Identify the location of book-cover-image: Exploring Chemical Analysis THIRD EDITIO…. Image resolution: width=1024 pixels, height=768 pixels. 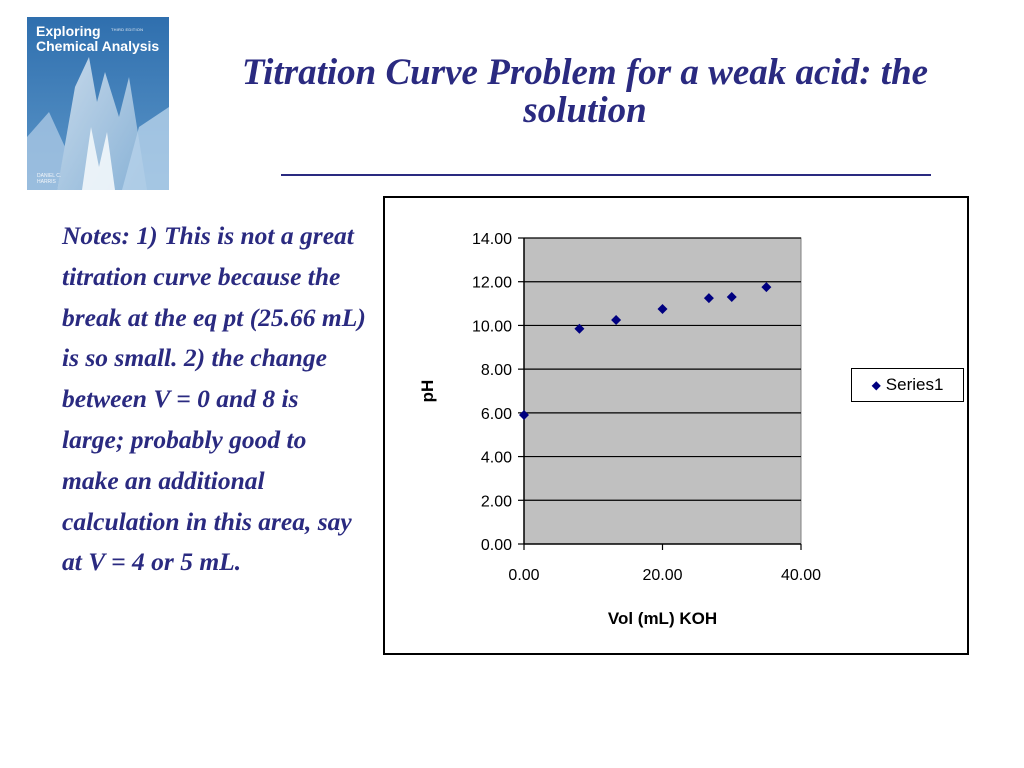
(98, 103).